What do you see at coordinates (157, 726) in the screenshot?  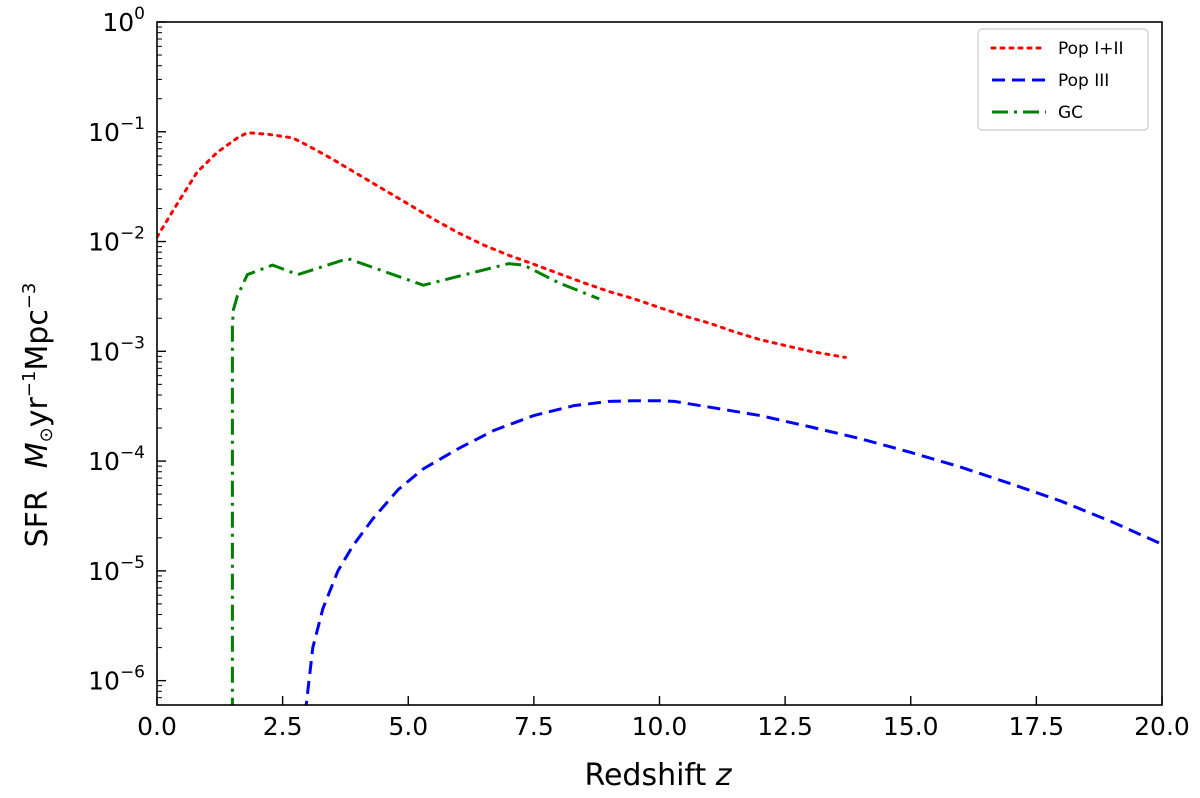 I see `x-tick-label: 0.0` at bounding box center [157, 726].